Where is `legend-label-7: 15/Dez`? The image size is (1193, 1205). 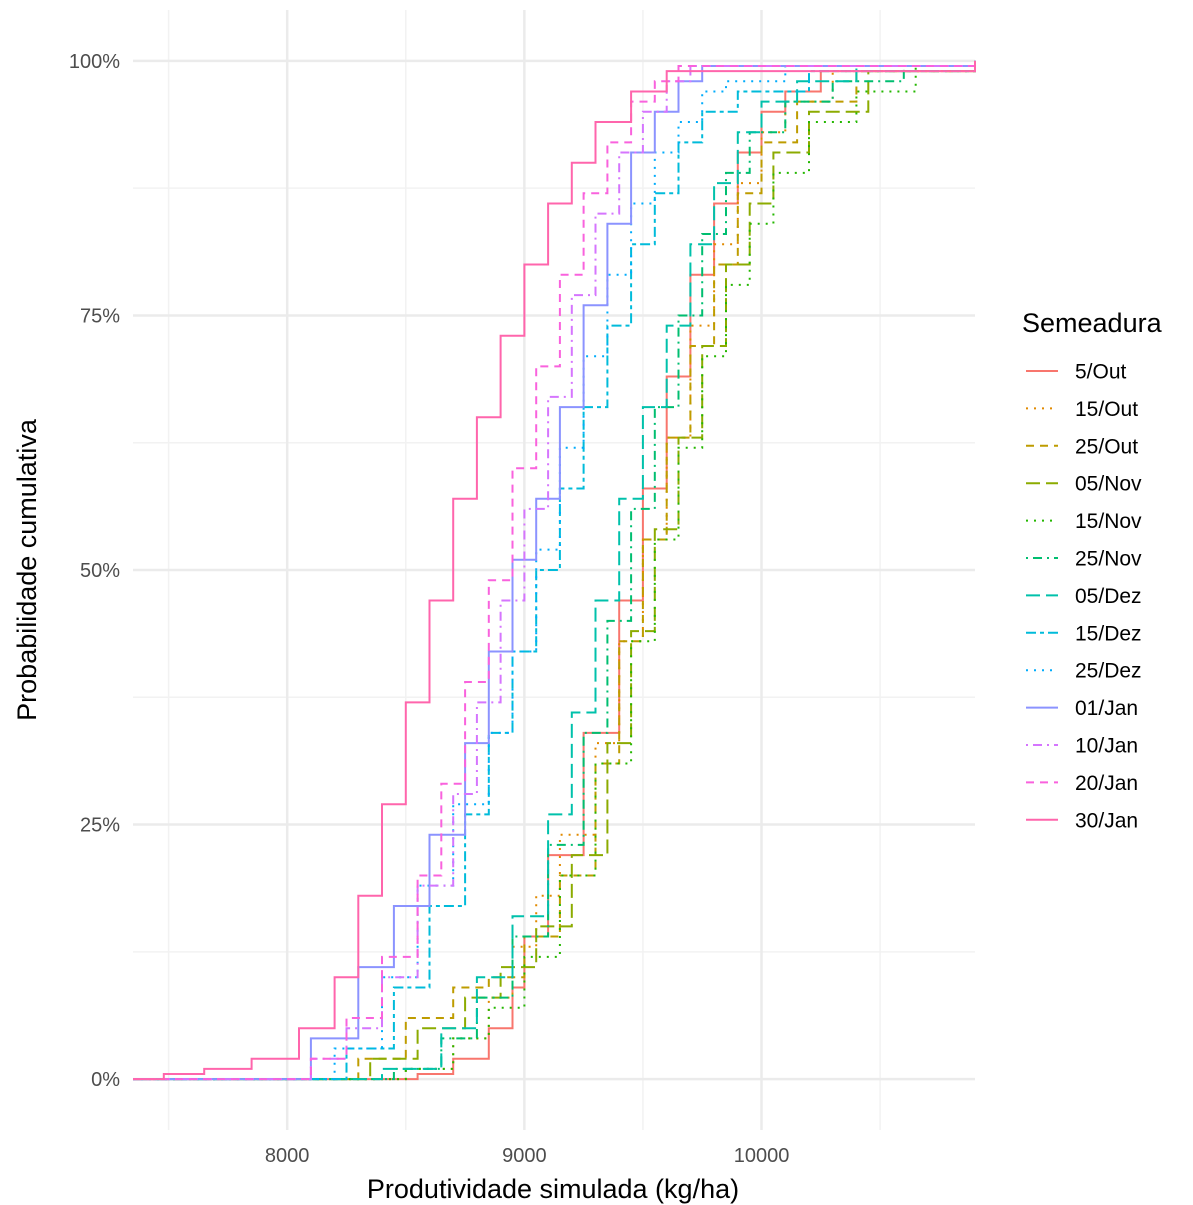
legend-label-7: 15/Dez is located at coordinates (1108, 633).